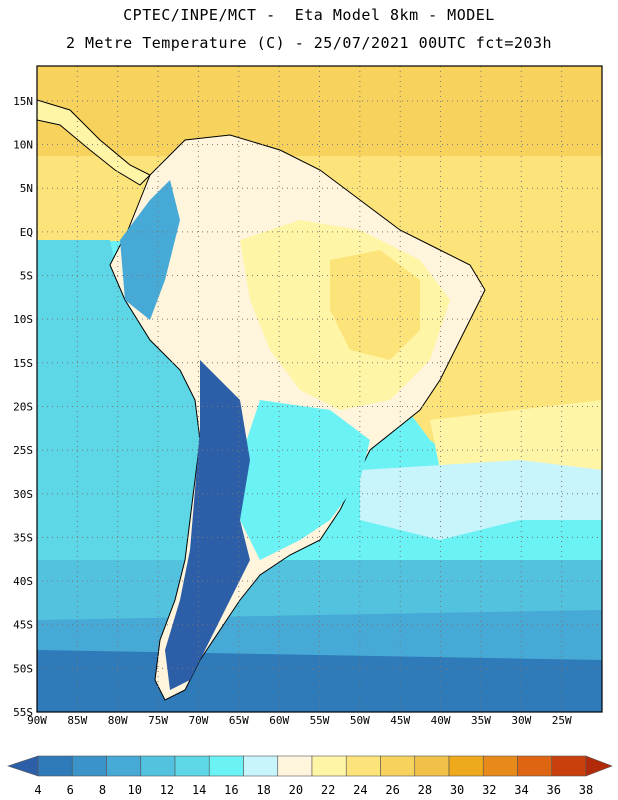  I want to click on lat-label: 30S, so click(23, 494).